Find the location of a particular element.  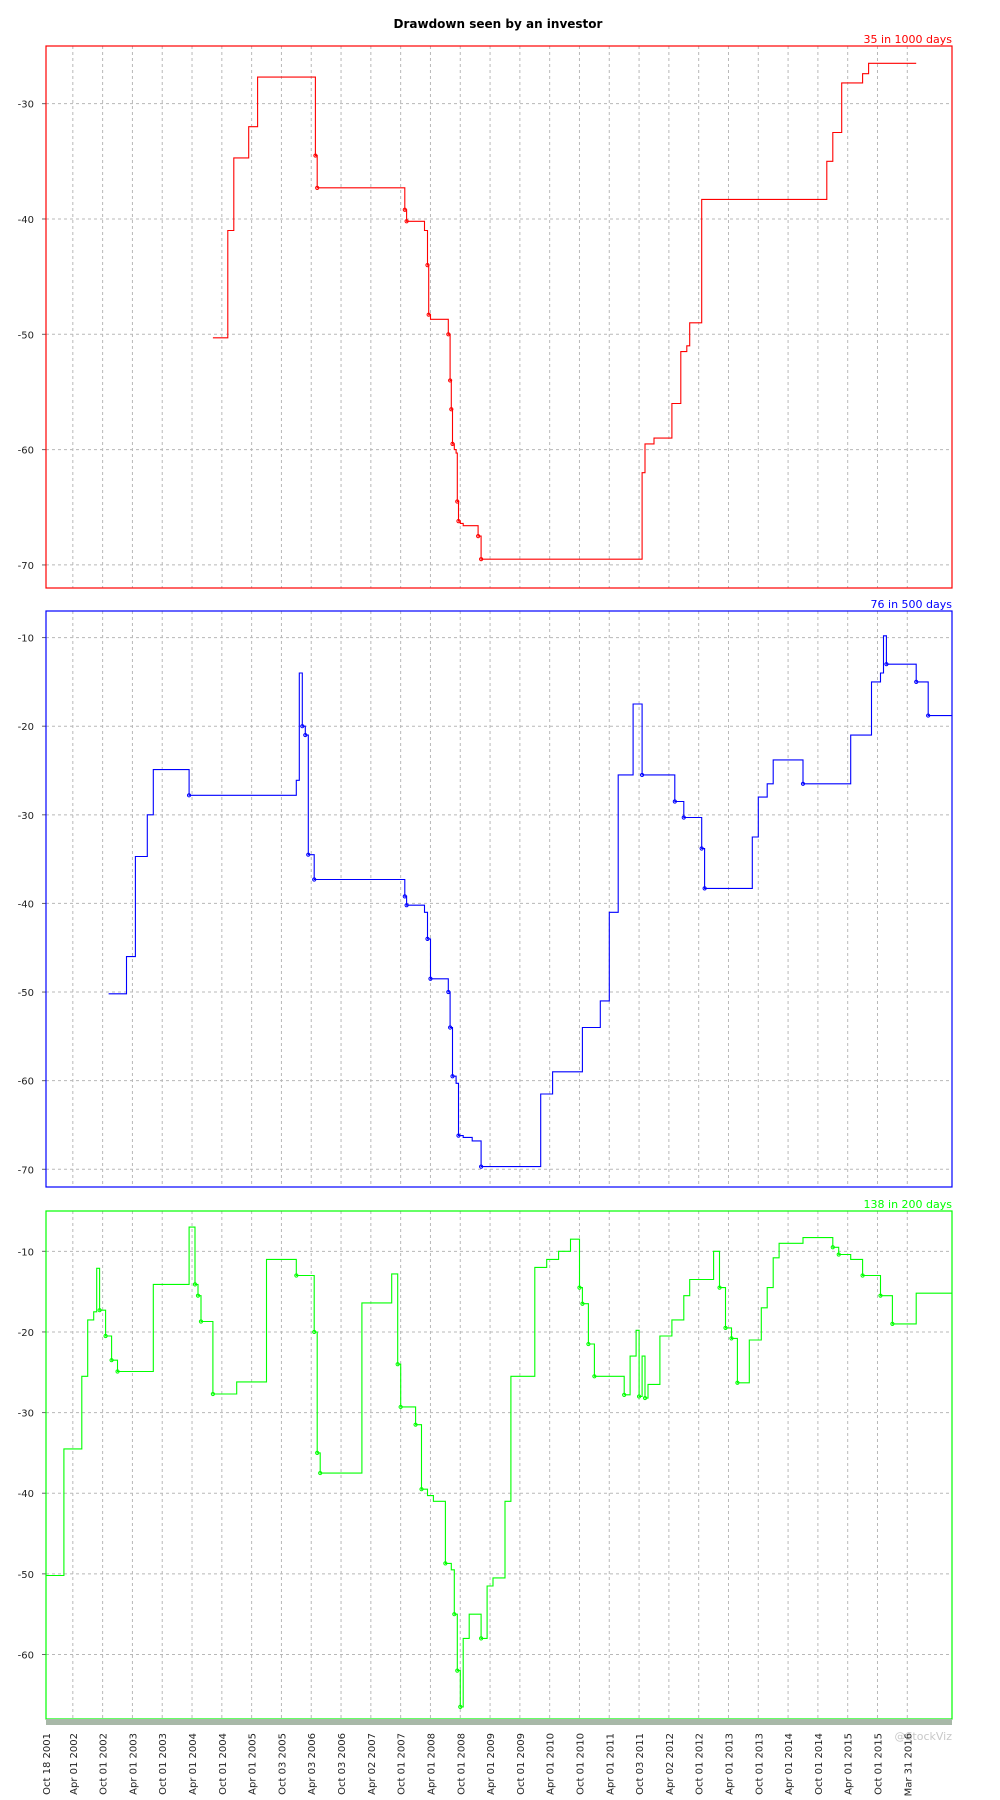

x-tick-label: Apr 01 2010 is located at coordinates (551, 1764).